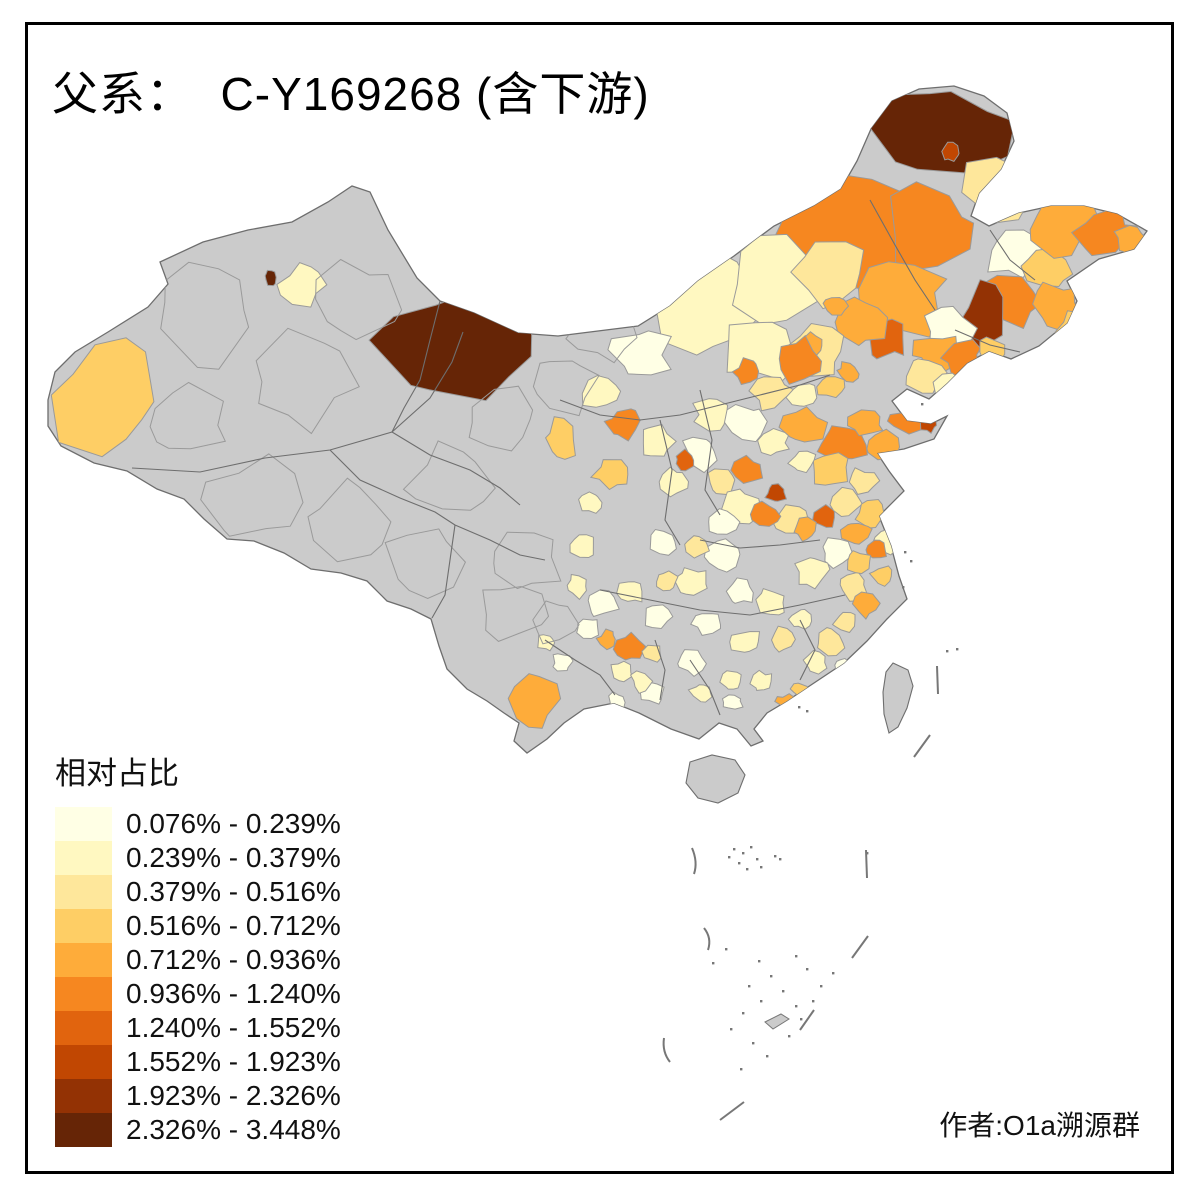 Image resolution: width=1200 pixels, height=1200 pixels. I want to click on map-region-huangshan, so click(800, 619).